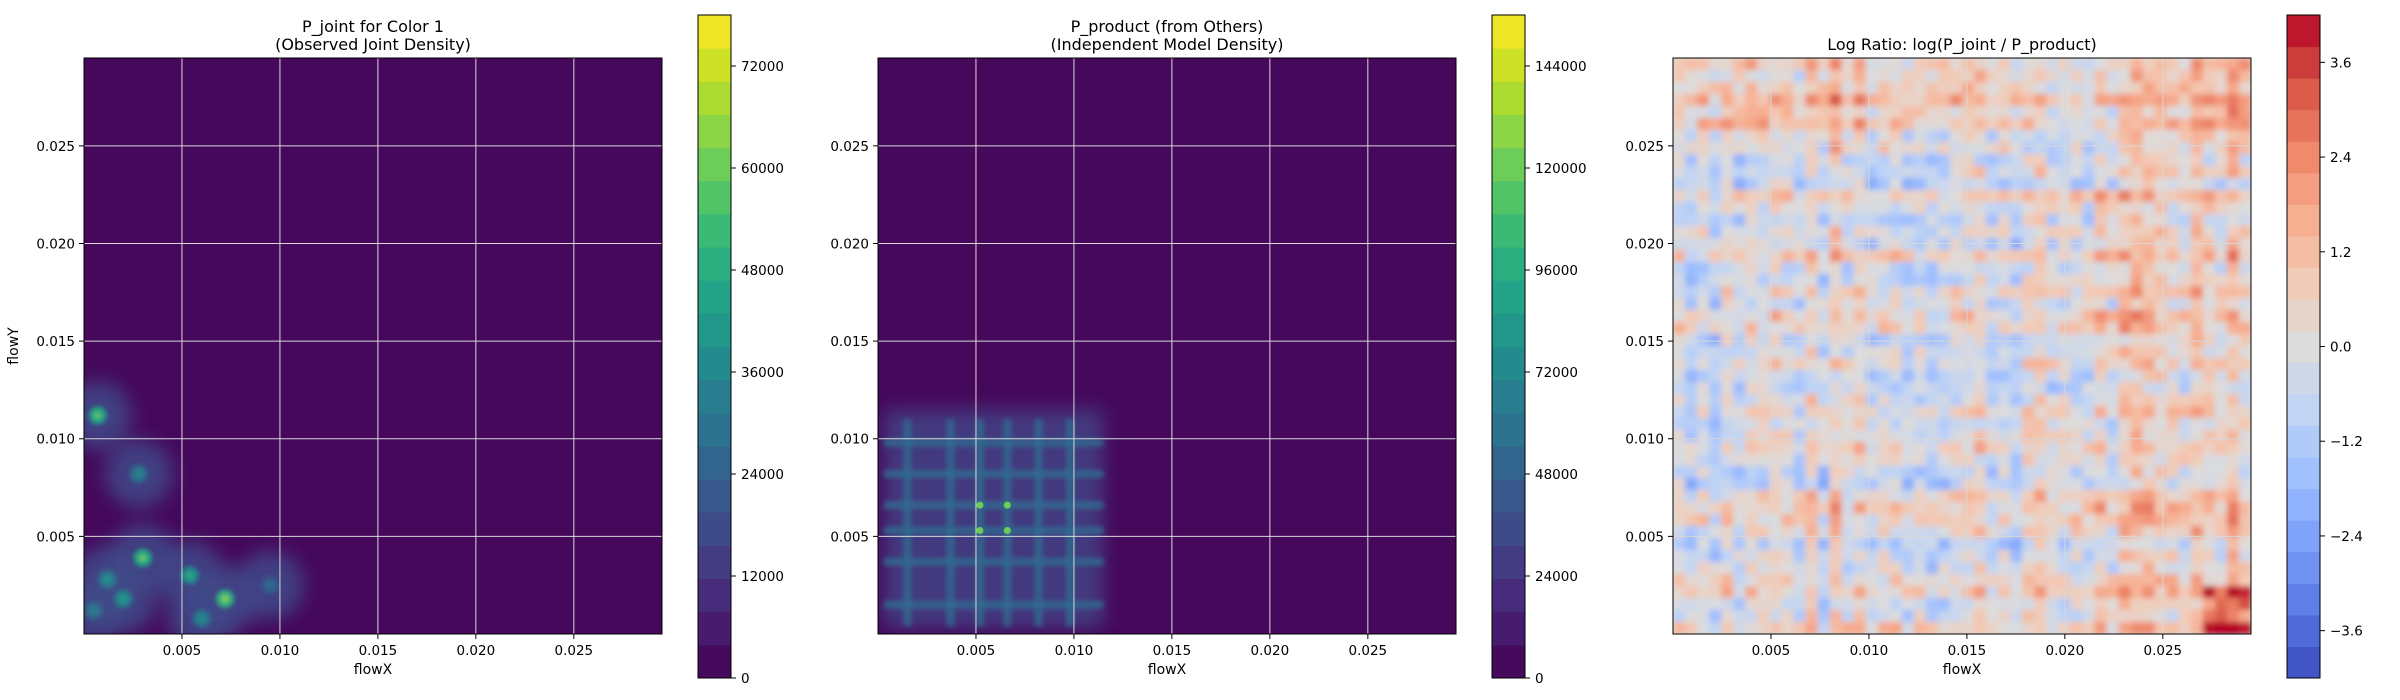 The width and height of the screenshot is (2400, 700). I want to click on y-tick-label: 0.025, so click(849, 147).